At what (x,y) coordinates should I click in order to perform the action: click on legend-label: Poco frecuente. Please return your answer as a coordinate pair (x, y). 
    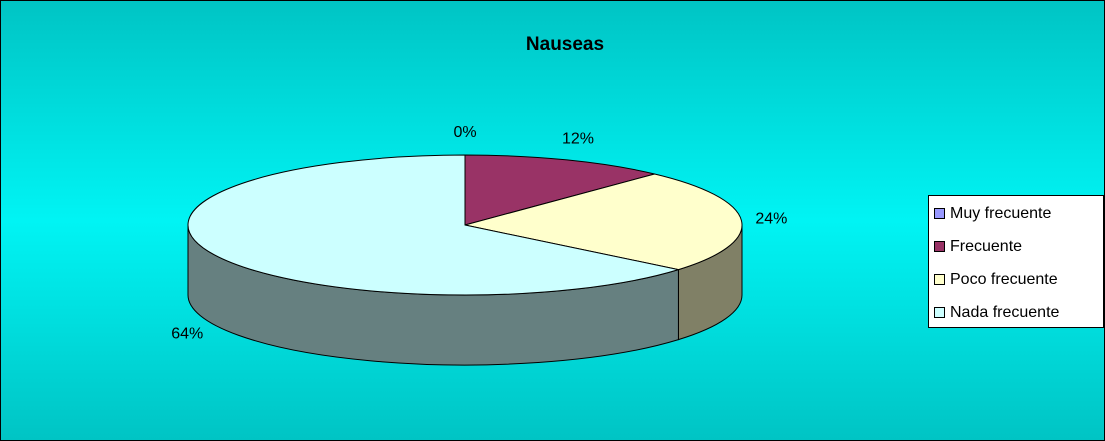
    Looking at the image, I should click on (1004, 279).